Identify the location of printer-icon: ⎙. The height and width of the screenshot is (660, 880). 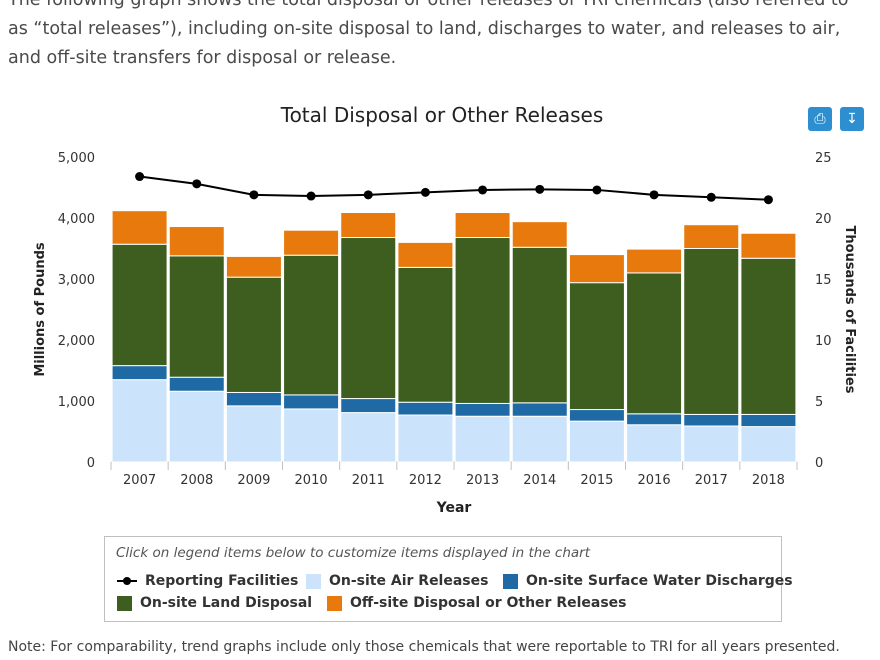
(820, 119).